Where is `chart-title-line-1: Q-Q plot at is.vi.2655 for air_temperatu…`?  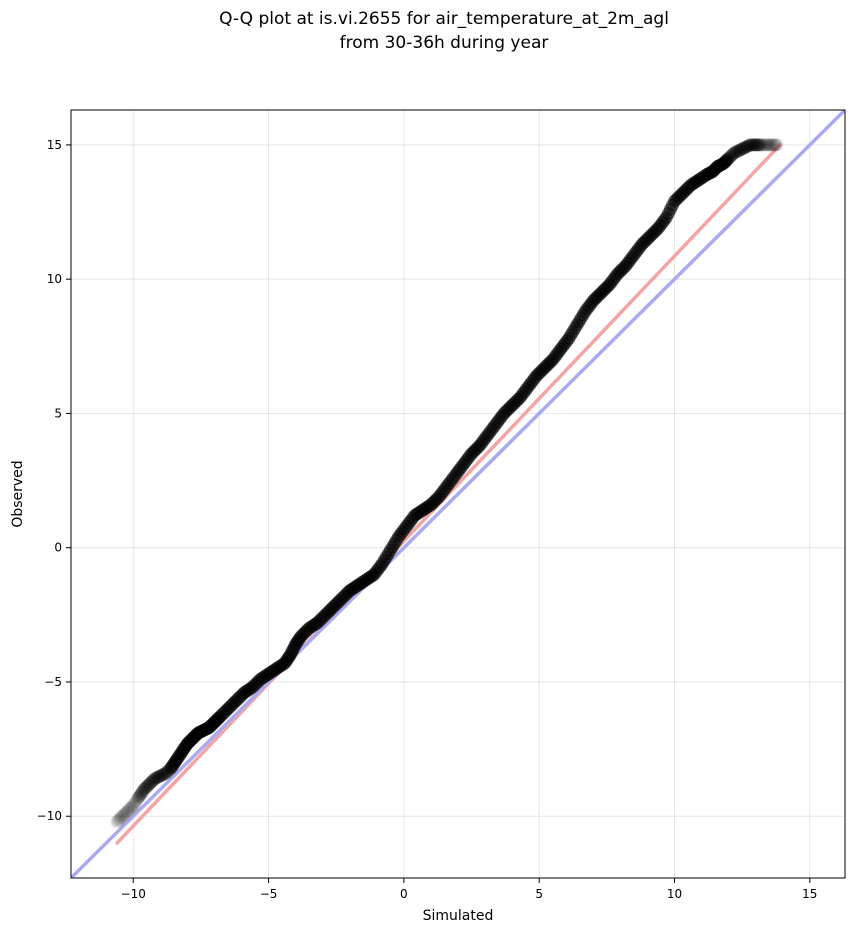
chart-title-line-1: Q-Q plot at is.vi.2655 for air_temperatu… is located at coordinates (444, 19).